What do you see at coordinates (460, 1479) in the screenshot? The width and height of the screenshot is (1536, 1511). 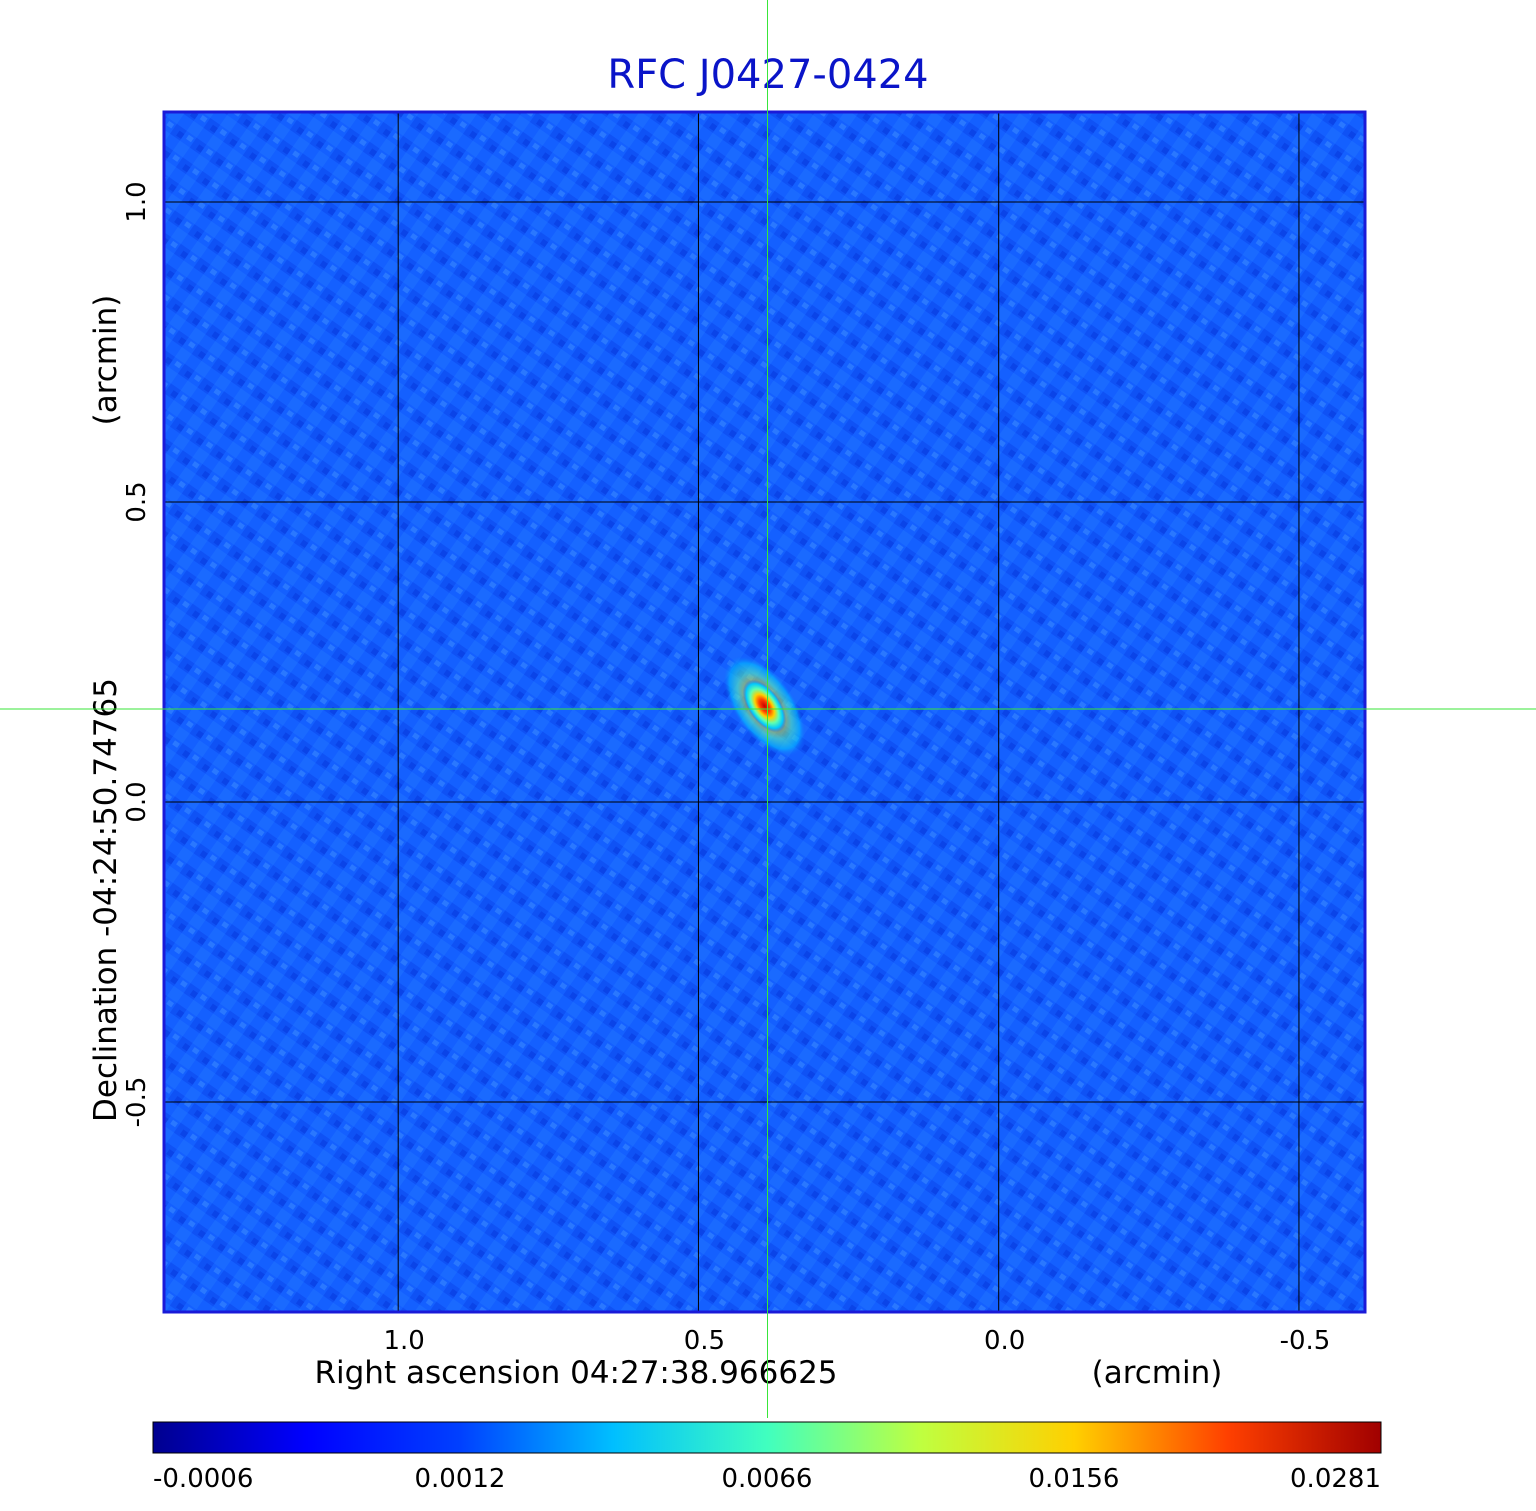 I see `colorbar-tick-label: 0.0012` at bounding box center [460, 1479].